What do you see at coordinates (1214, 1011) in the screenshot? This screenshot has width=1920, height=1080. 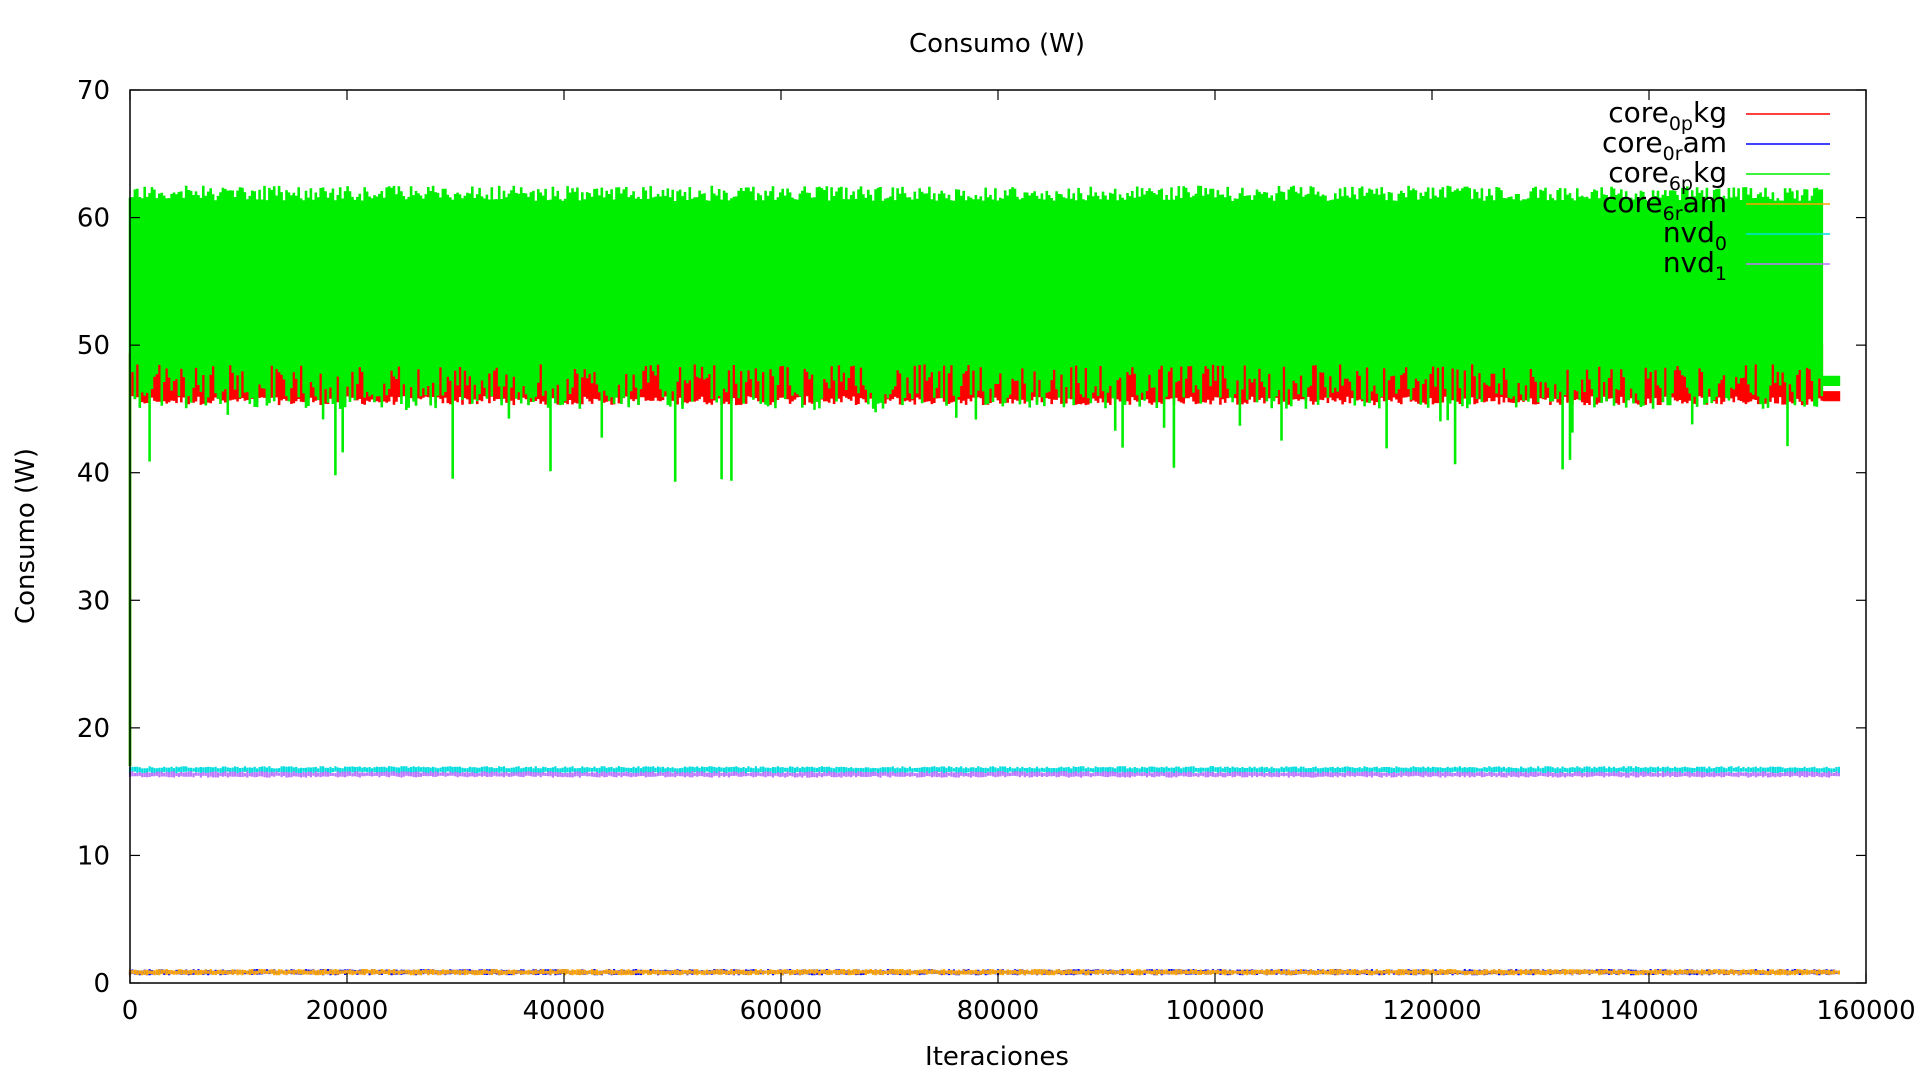 I see `x-tick-label: 100000` at bounding box center [1214, 1011].